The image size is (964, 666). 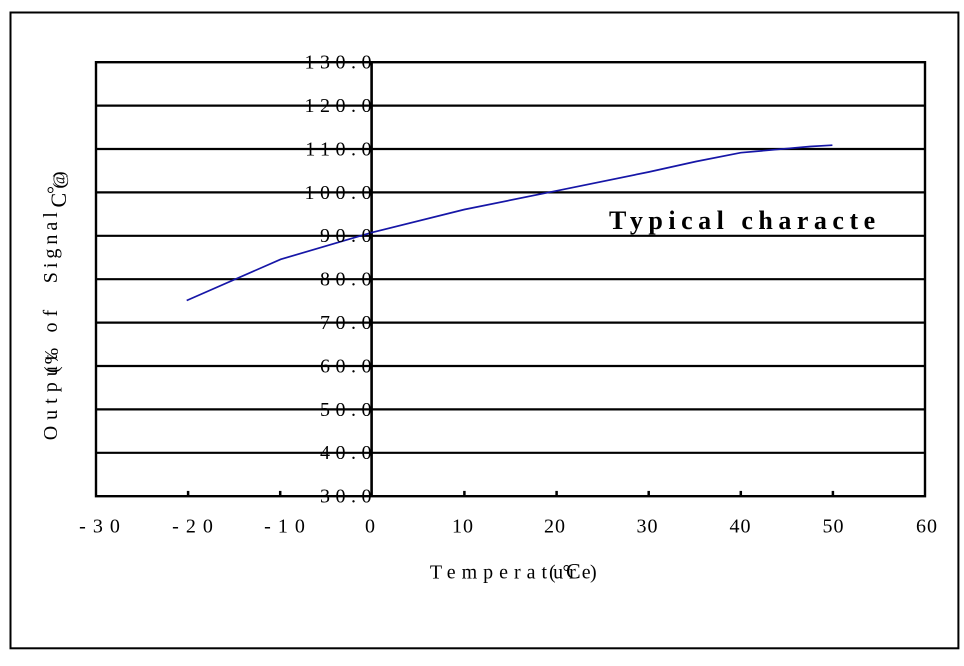 What do you see at coordinates (341, 63) in the screenshot?
I see `svg-text: 130.0` at bounding box center [341, 63].